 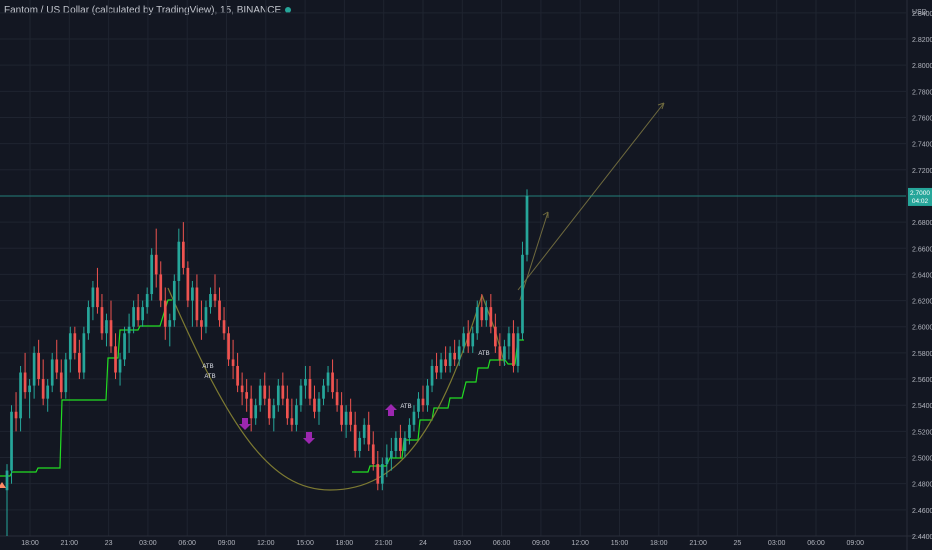 What do you see at coordinates (391, 410) in the screenshot?
I see `up-arrow-icon` at bounding box center [391, 410].